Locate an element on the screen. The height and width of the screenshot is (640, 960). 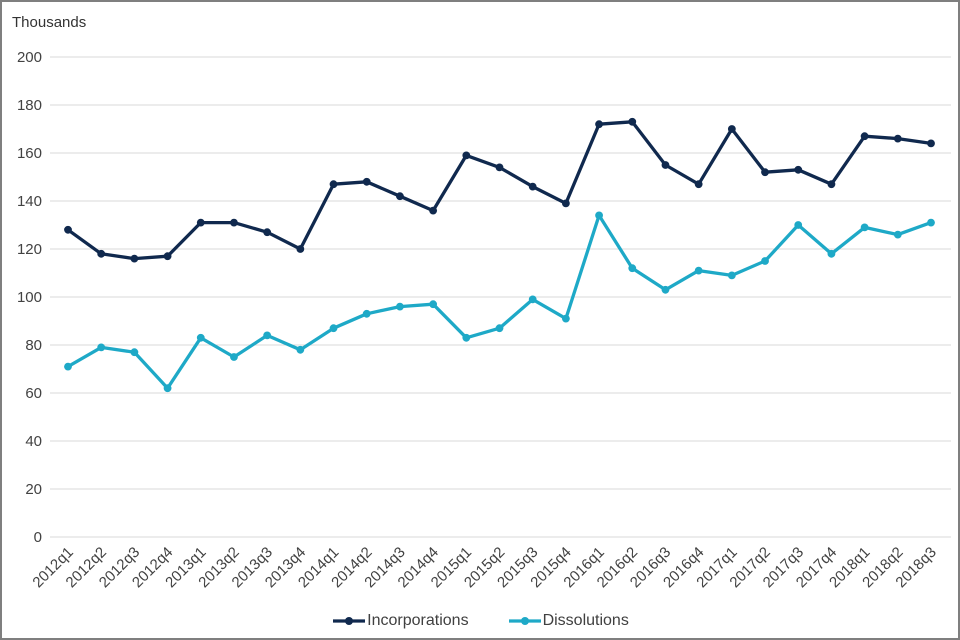
y-axis-unit-label: Thousands is located at coordinates (49, 22).